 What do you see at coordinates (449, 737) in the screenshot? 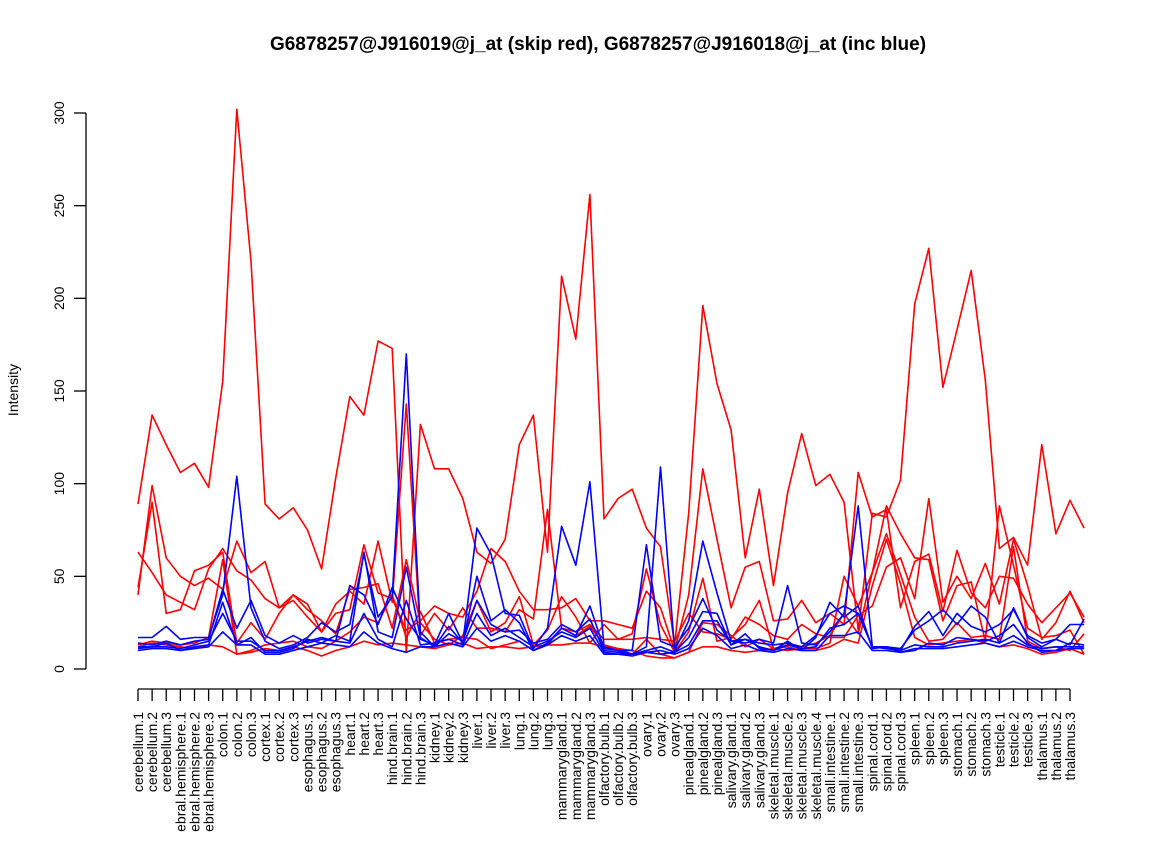
I see `x-tick-label: kidney.2` at bounding box center [449, 737].